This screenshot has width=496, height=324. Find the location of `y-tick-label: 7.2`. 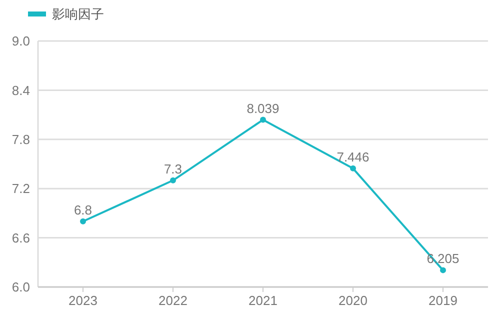

y-tick-label: 7.2 is located at coordinates (21, 188).